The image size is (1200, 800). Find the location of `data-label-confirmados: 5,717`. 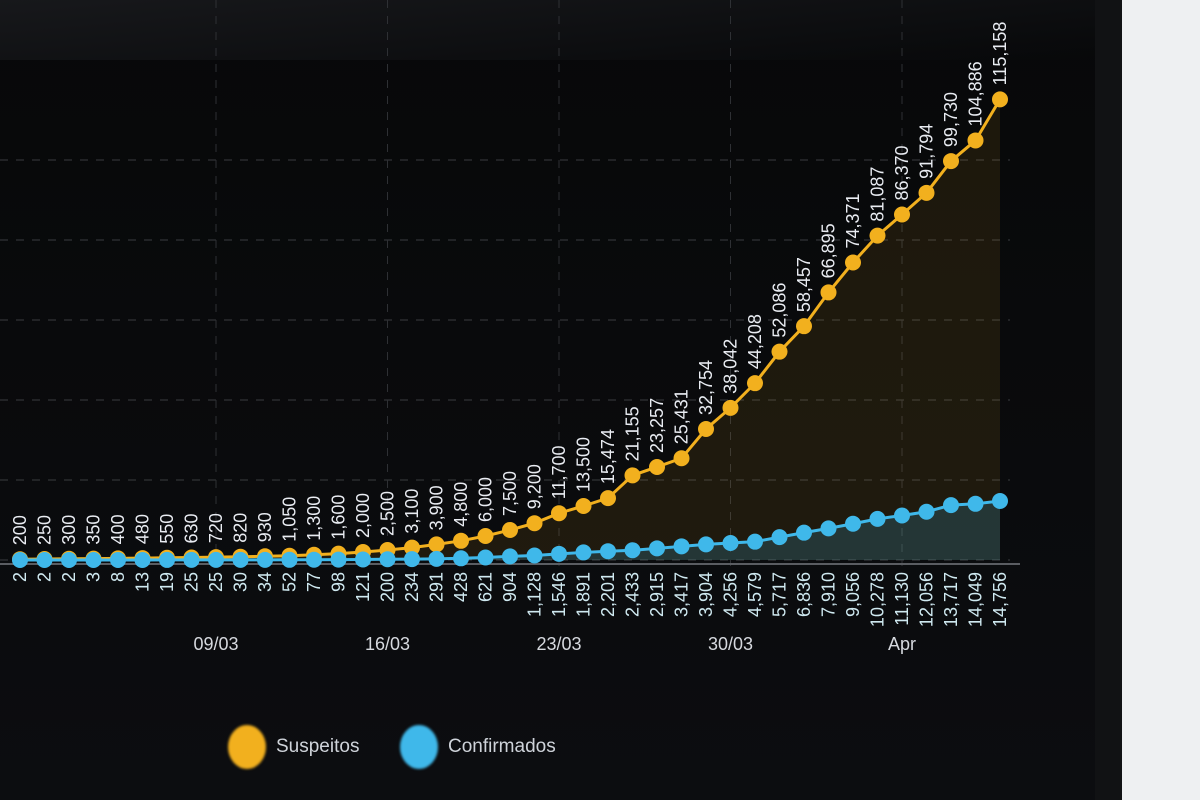

data-label-confirmados: 5,717 is located at coordinates (780, 594).